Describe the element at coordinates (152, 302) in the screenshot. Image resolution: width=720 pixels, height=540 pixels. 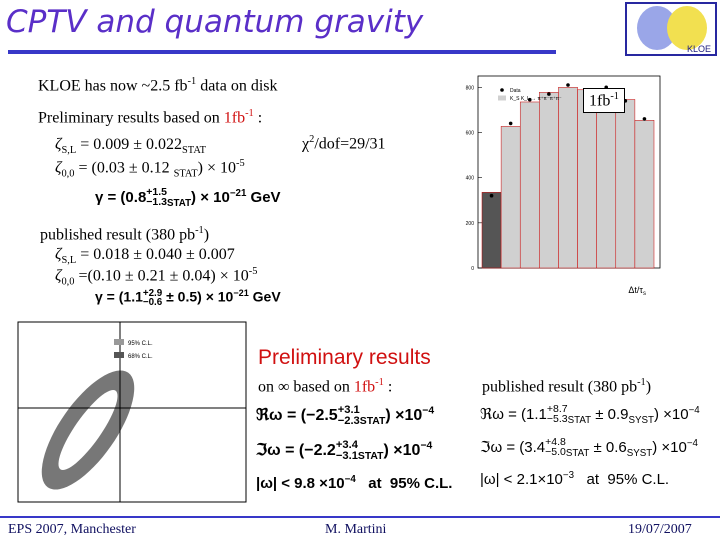
I see `text: −0.6` at that location.